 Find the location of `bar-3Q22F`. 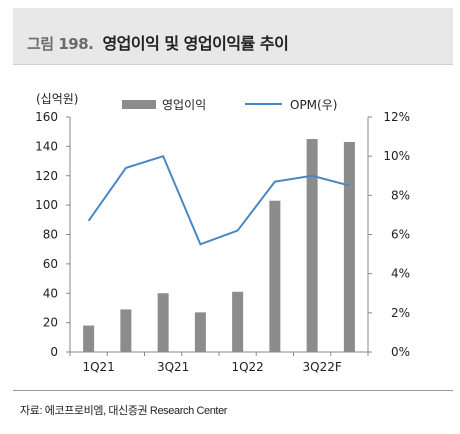

bar-3Q22F is located at coordinates (312, 245).